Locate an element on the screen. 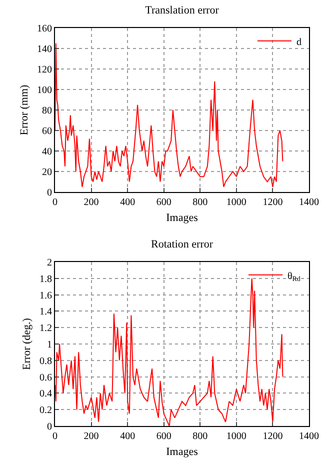 The height and width of the screenshot is (469, 331). y-tick-label: 0.4 is located at coordinates (46, 394).